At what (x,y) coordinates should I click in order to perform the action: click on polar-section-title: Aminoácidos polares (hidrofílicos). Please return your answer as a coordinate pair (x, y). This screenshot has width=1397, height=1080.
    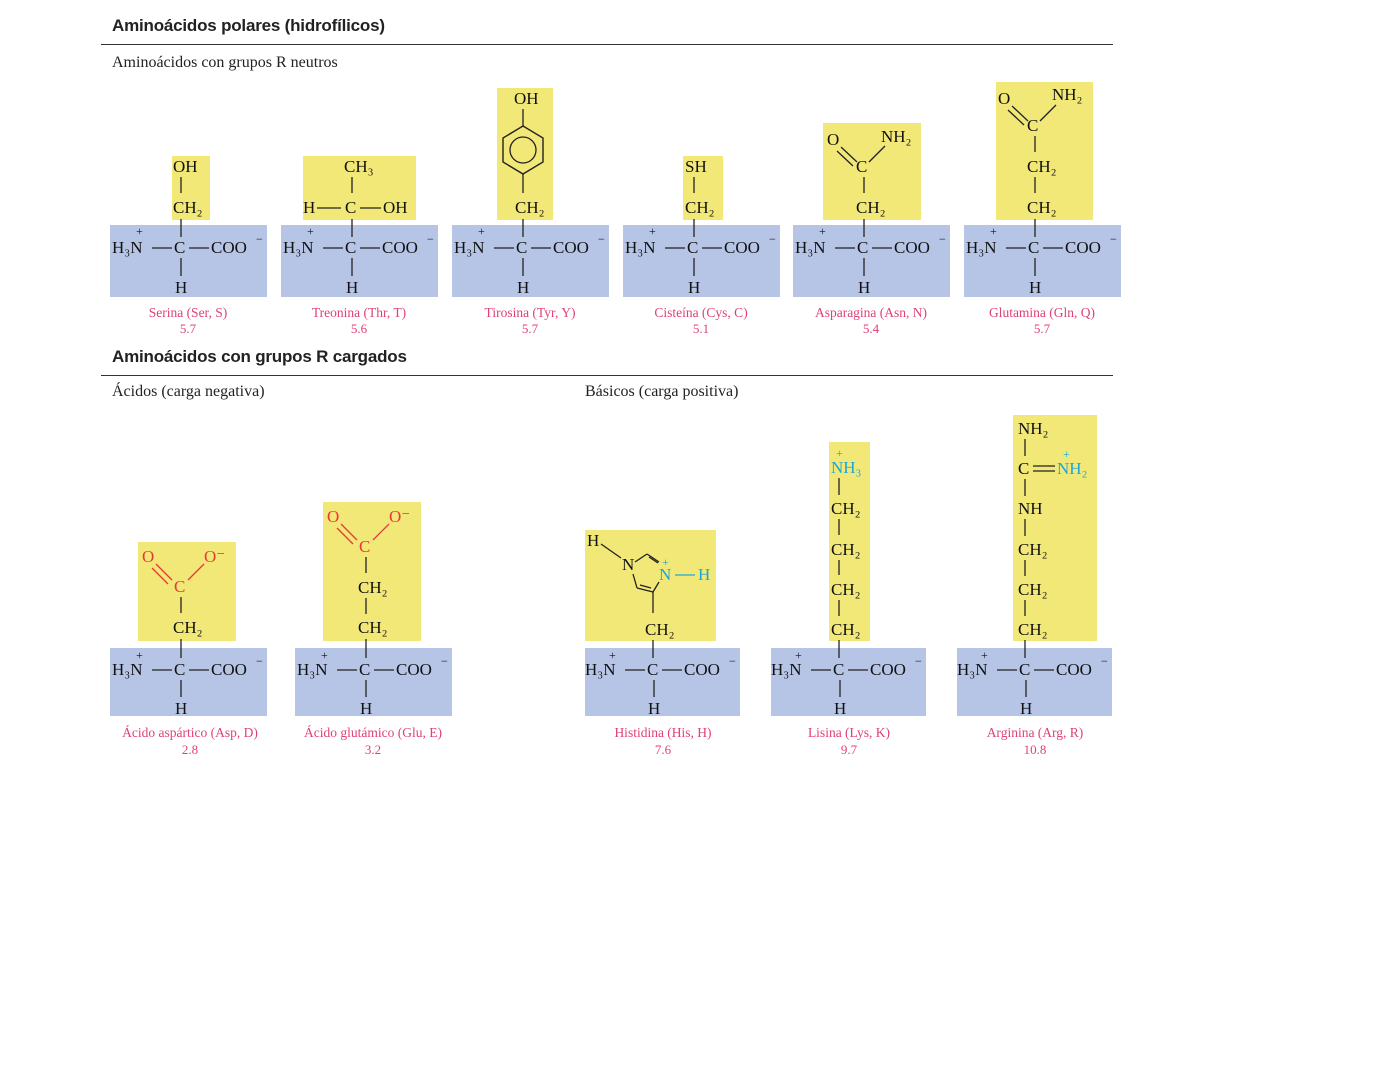
    Looking at the image, I should click on (248, 25).